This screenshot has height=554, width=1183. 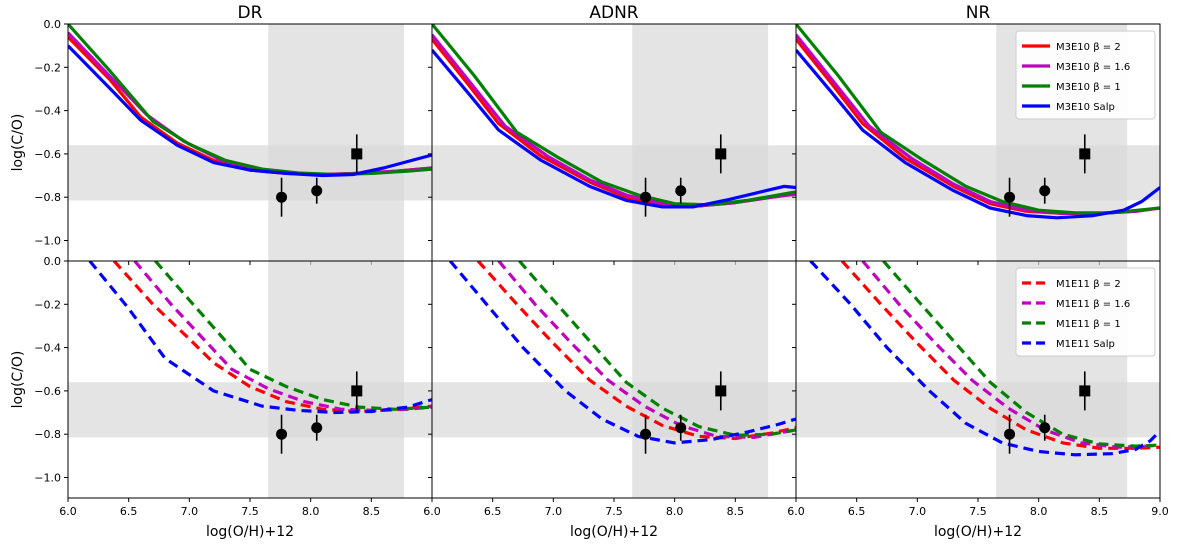 What do you see at coordinates (1085, 107) in the screenshot?
I see `legend-entry-salp: M3E10 Salp` at bounding box center [1085, 107].